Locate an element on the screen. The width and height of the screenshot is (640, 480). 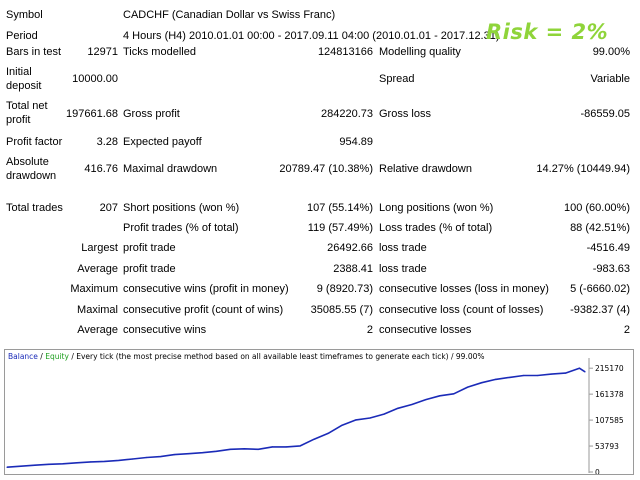
grossloss-label: Gross loss is located at coordinates (405, 114).